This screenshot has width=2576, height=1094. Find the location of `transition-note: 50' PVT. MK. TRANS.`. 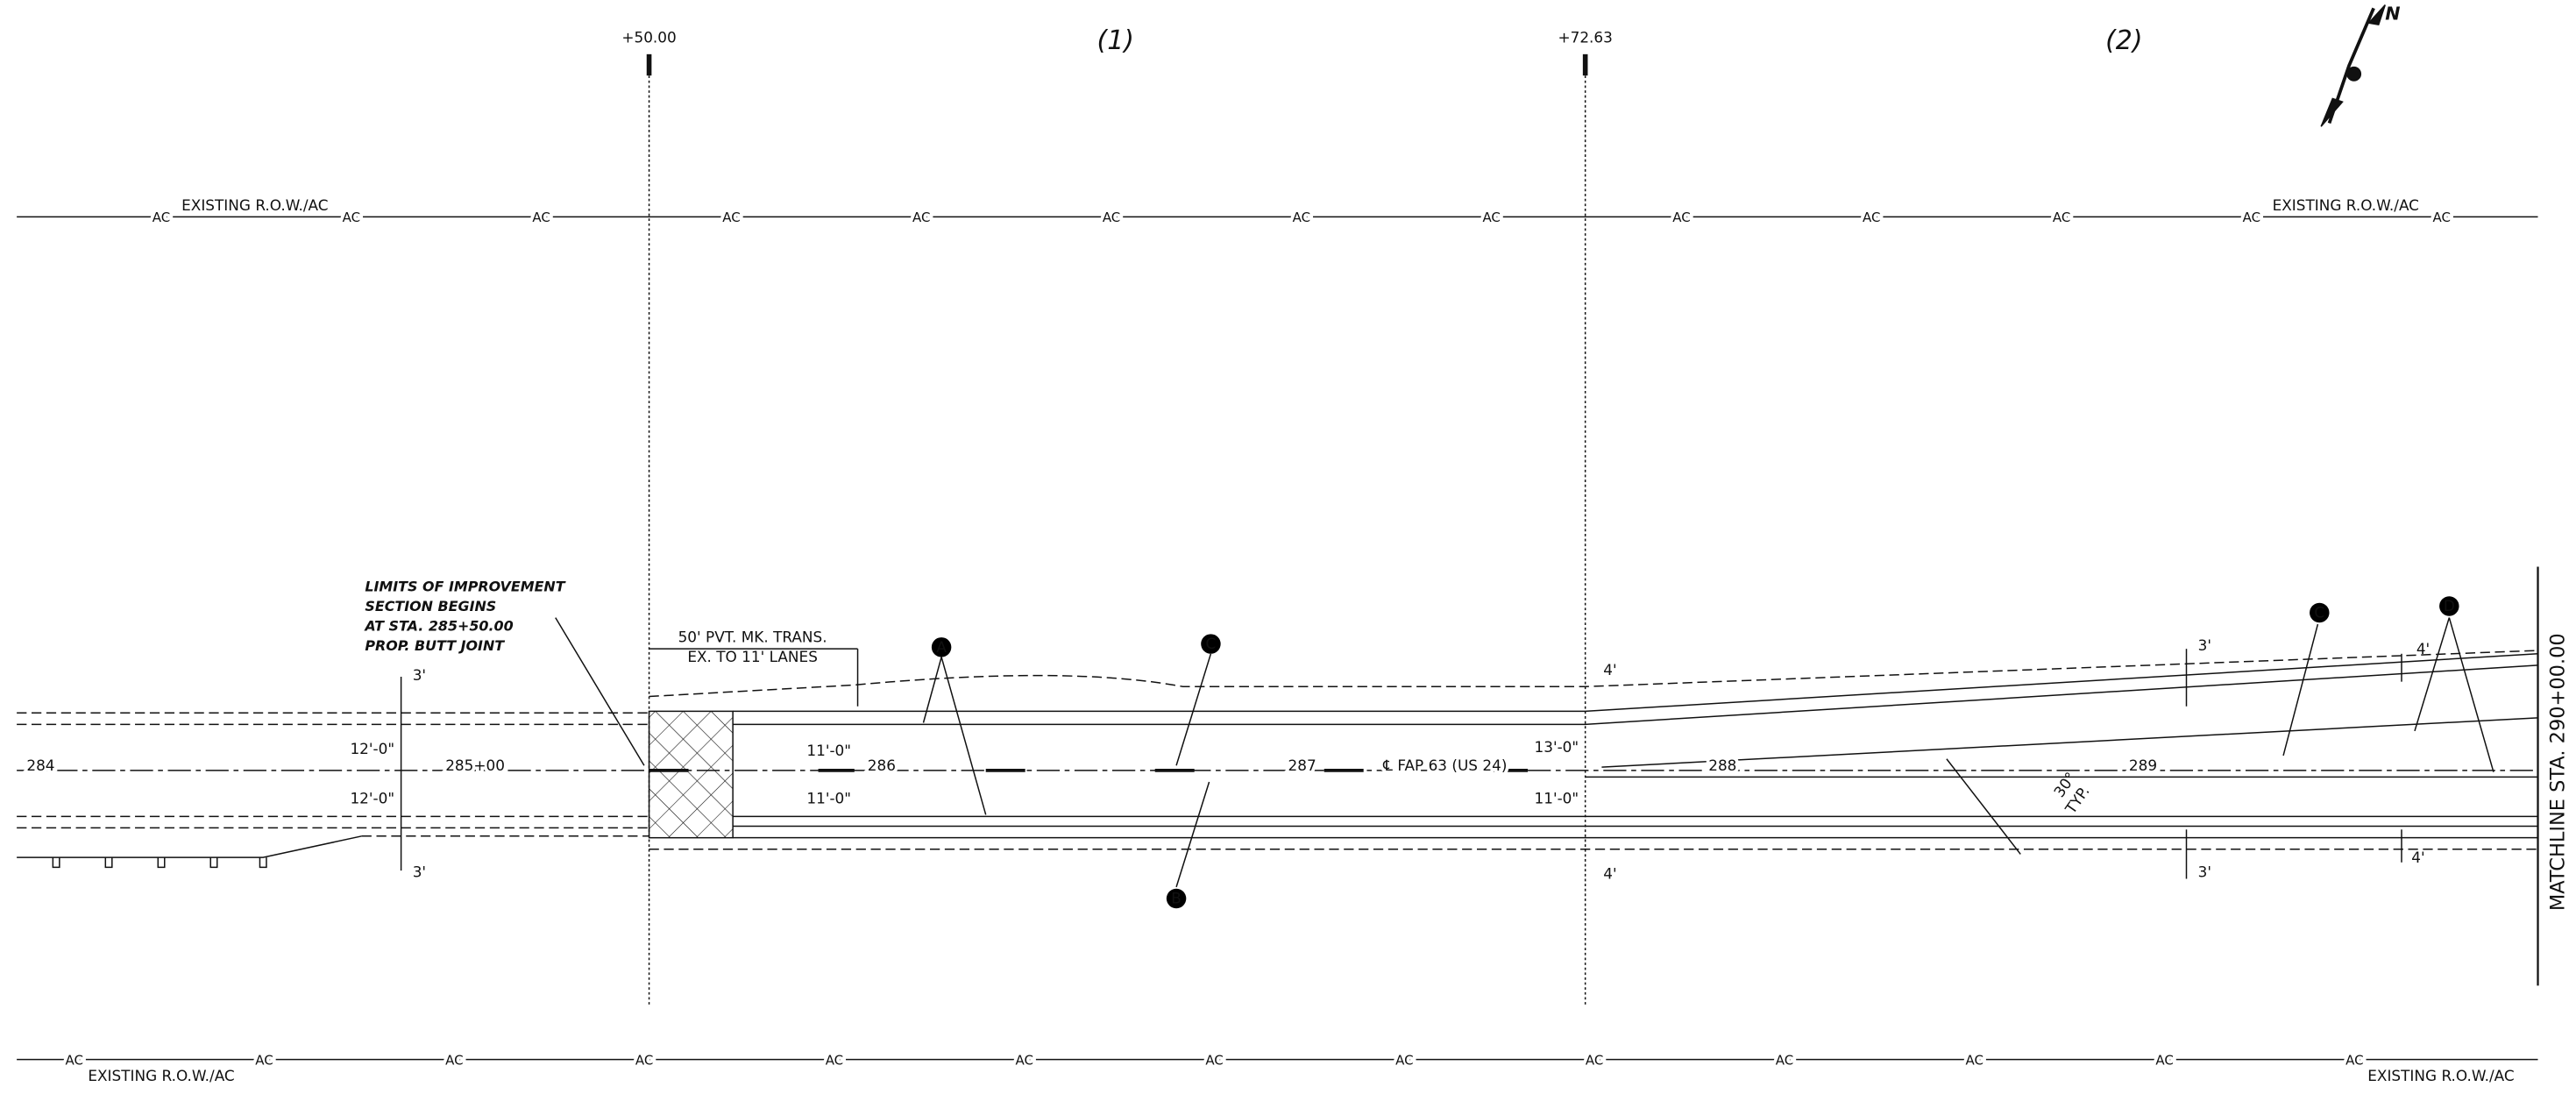

transition-note: 50' PVT. MK. TRANS. is located at coordinates (752, 637).